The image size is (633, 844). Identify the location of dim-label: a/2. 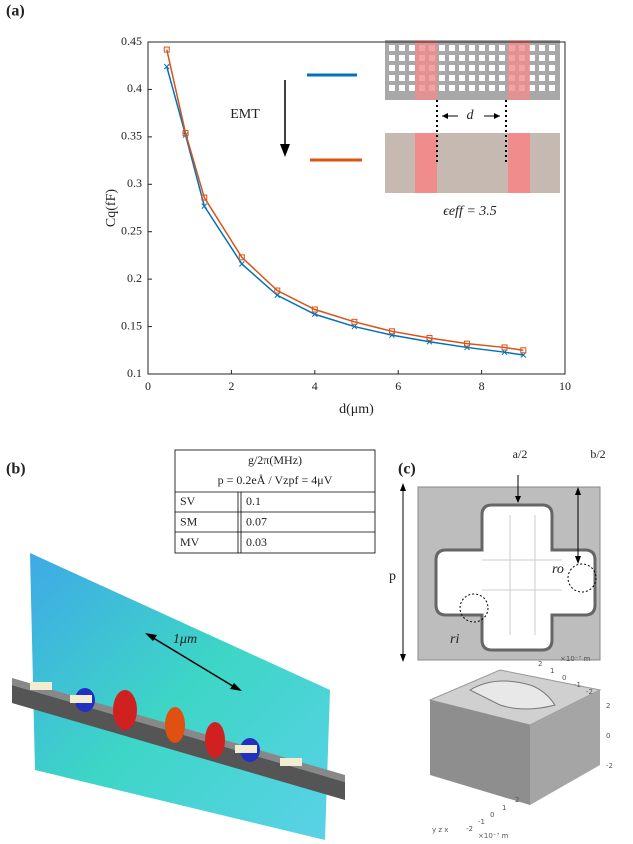
(520, 454).